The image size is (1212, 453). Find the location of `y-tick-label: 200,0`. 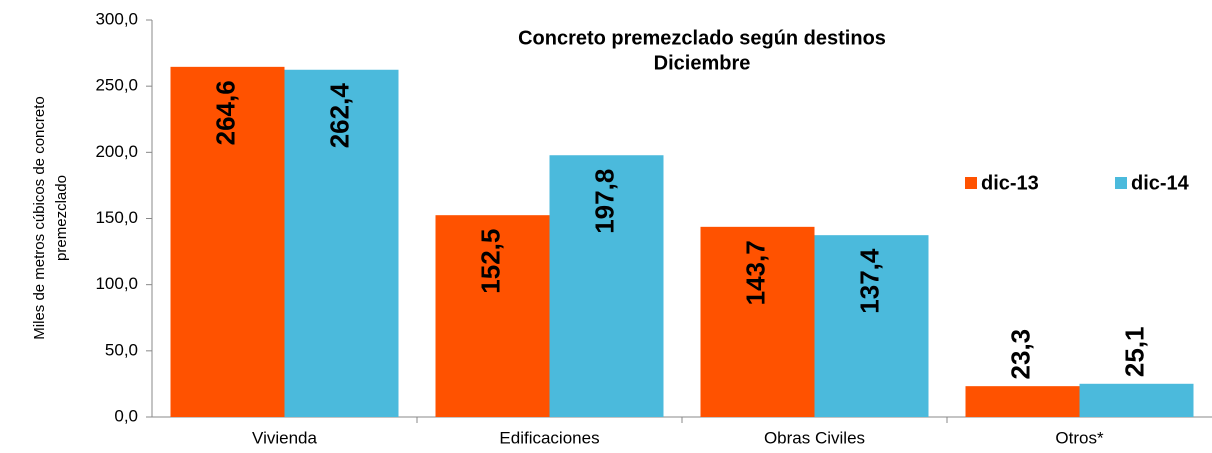

y-tick-label: 200,0 is located at coordinates (116, 151).